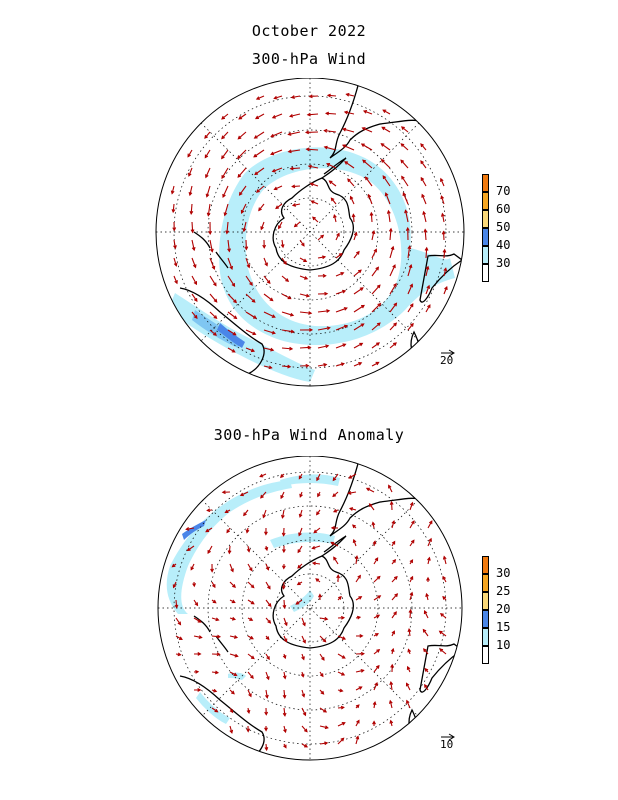 The width and height of the screenshot is (618, 800). Describe the element at coordinates (447, 360) in the screenshot. I see `reference-vector-label: 20` at that location.